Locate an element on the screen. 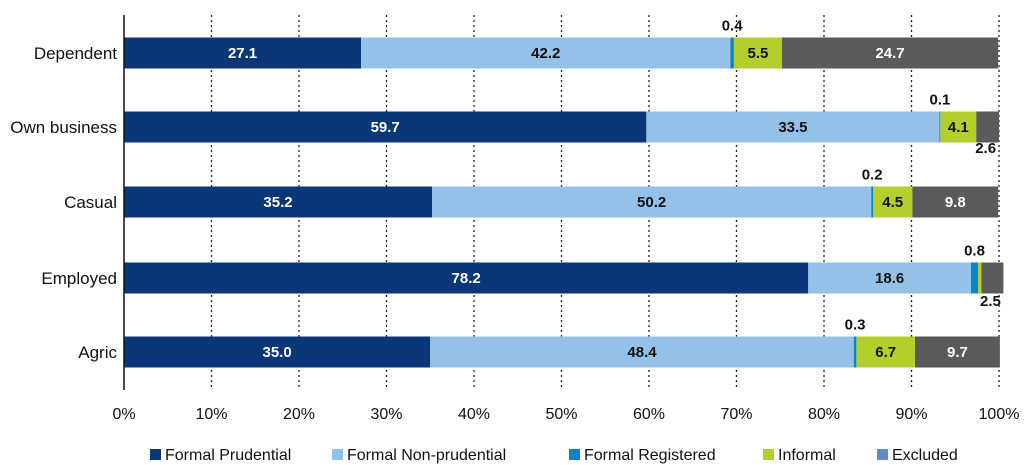  data-label-agric-formal-prudential: 35.0 is located at coordinates (277, 352).